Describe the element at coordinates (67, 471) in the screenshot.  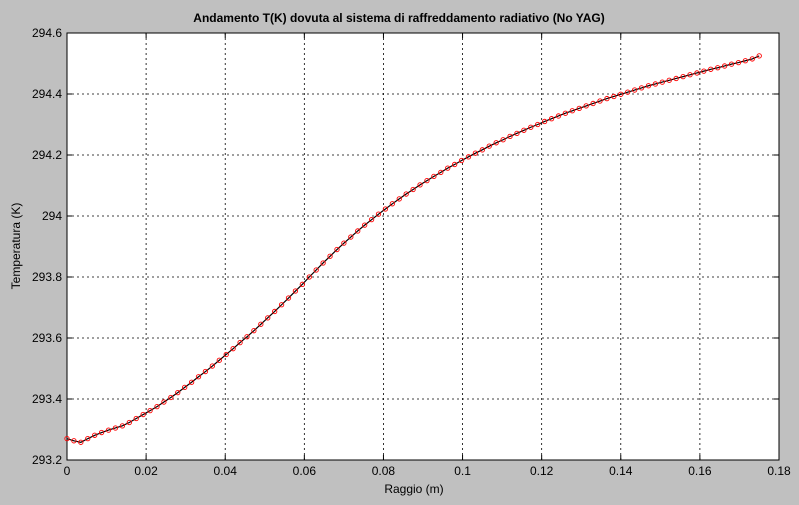
I see `x-tick-label: 0` at that location.